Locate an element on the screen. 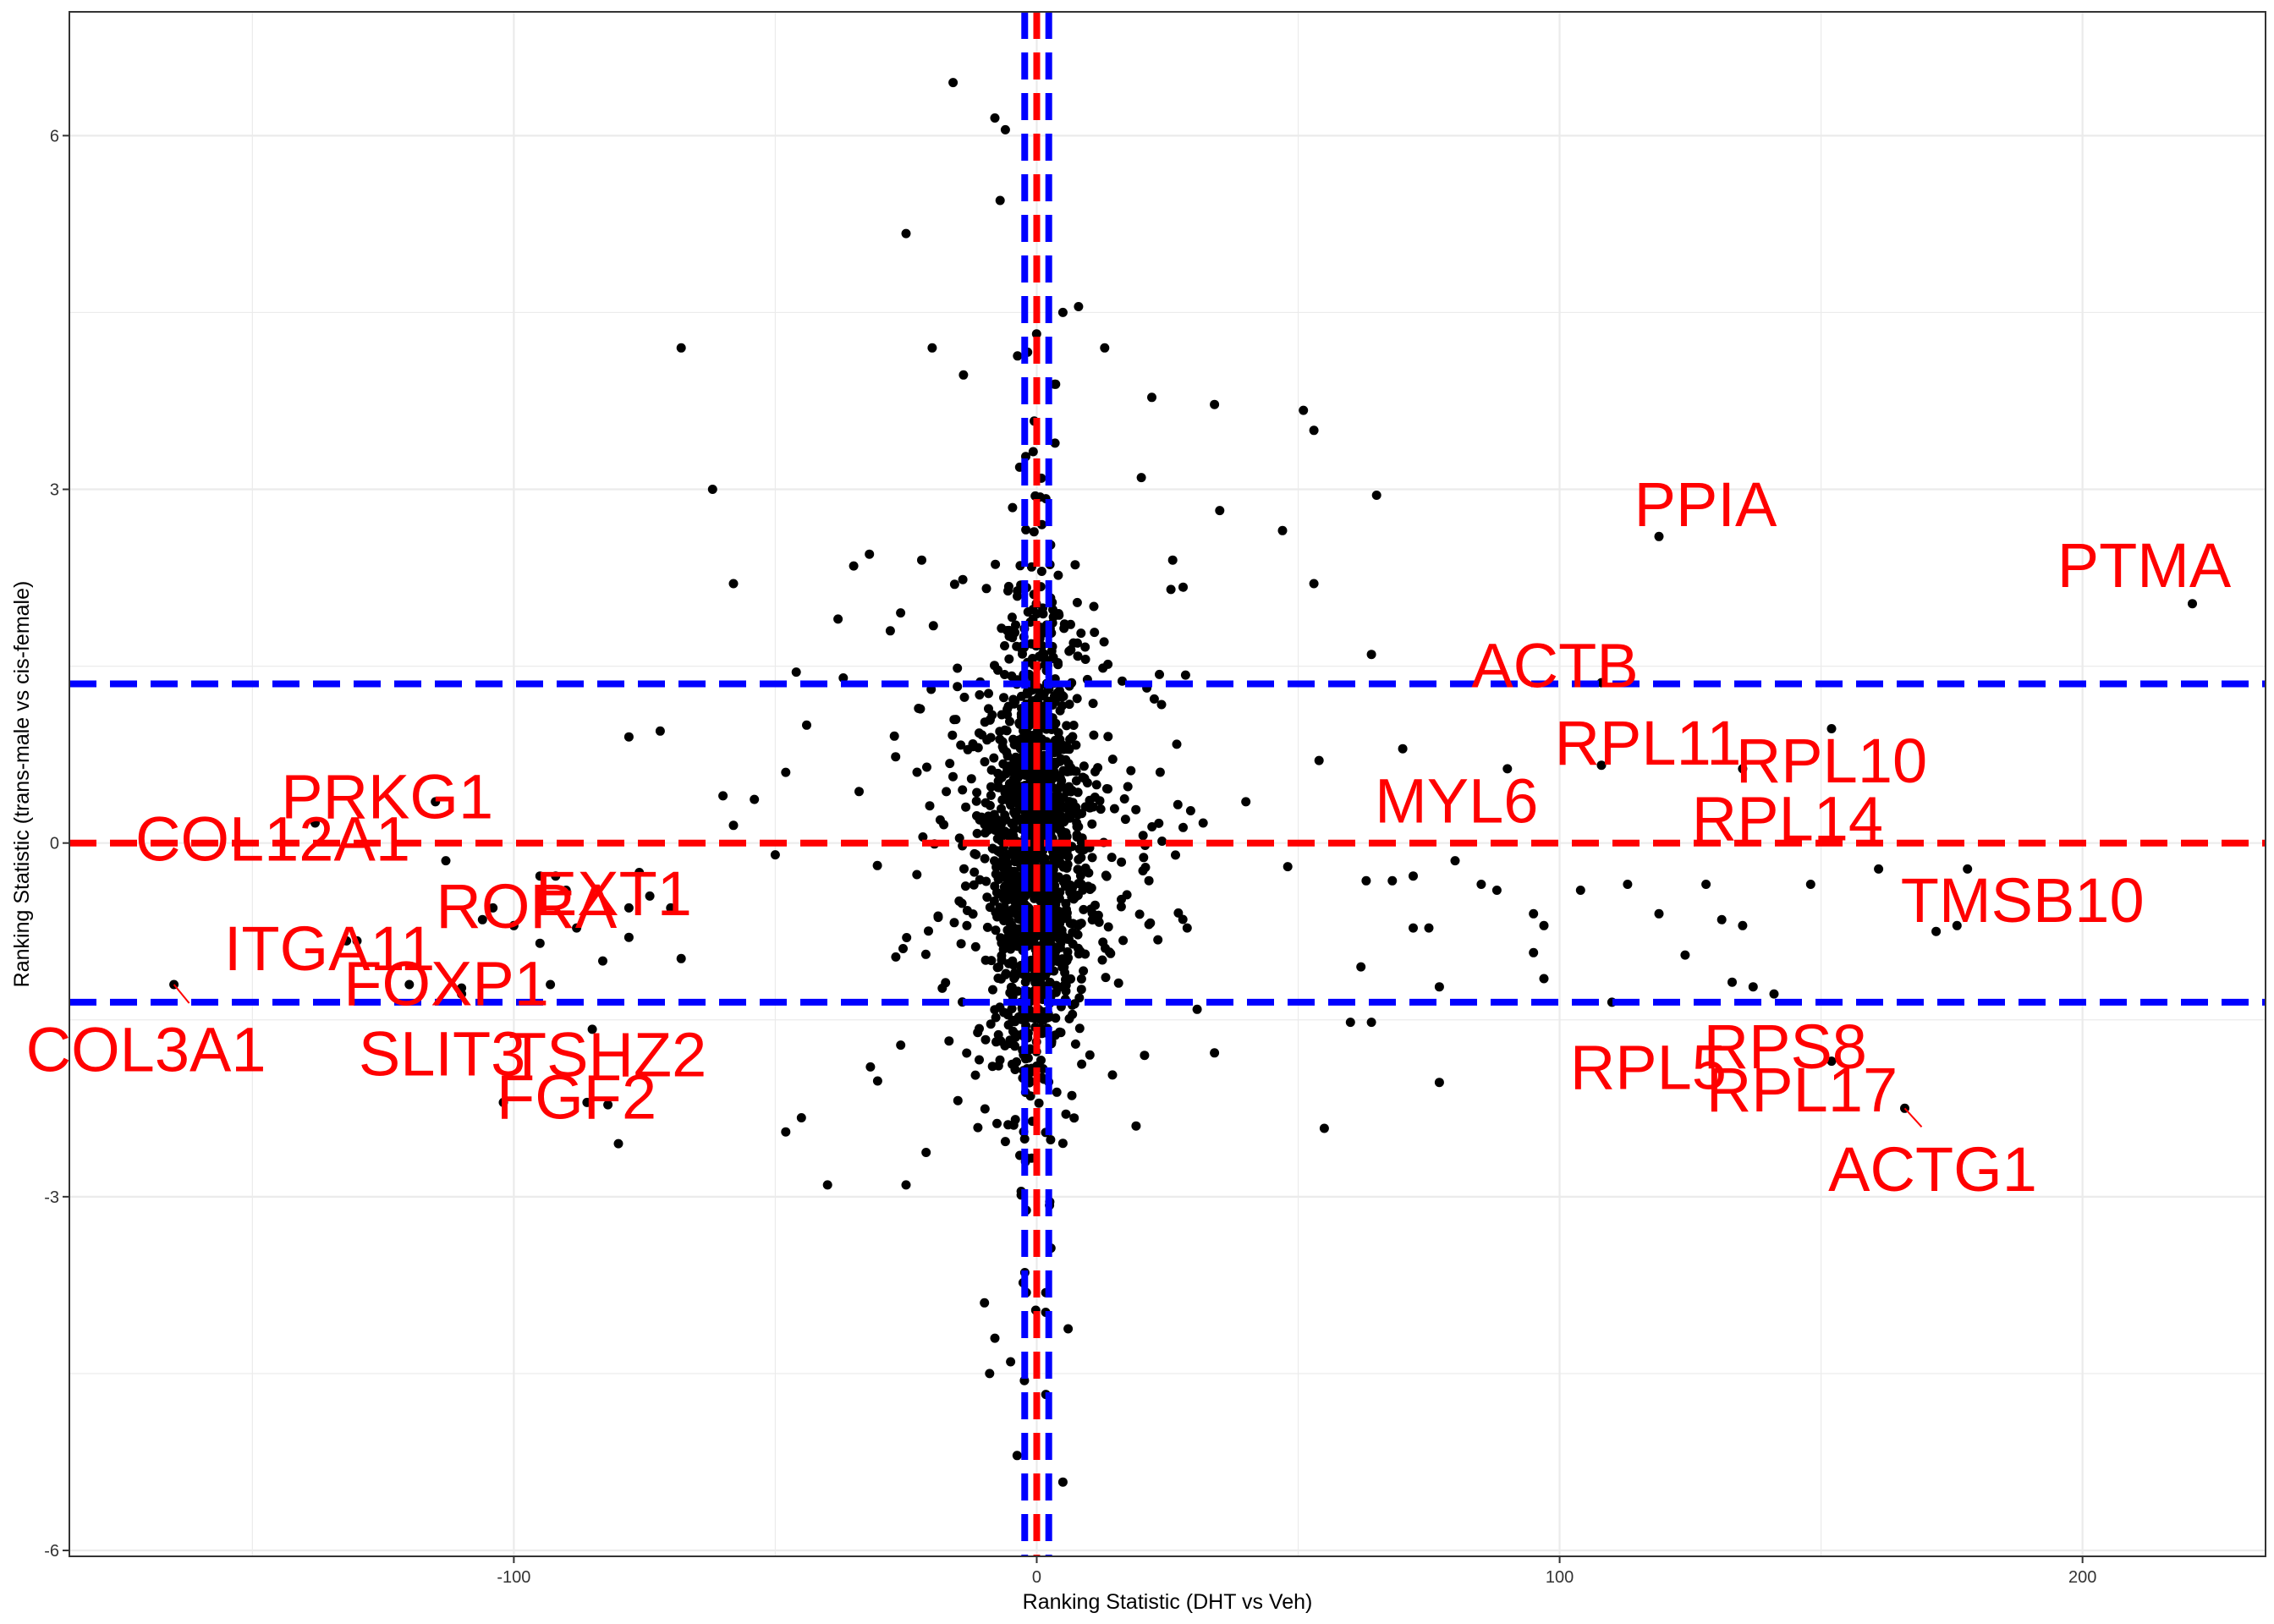  gene-label: ACTB is located at coordinates (1555, 666).